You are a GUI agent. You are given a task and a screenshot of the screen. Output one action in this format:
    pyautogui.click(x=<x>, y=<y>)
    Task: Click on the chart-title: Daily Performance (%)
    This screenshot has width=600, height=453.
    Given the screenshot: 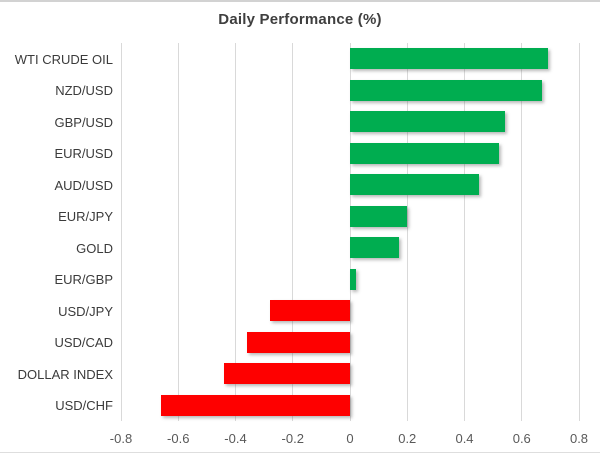 What is the action you would take?
    pyautogui.click(x=300, y=19)
    